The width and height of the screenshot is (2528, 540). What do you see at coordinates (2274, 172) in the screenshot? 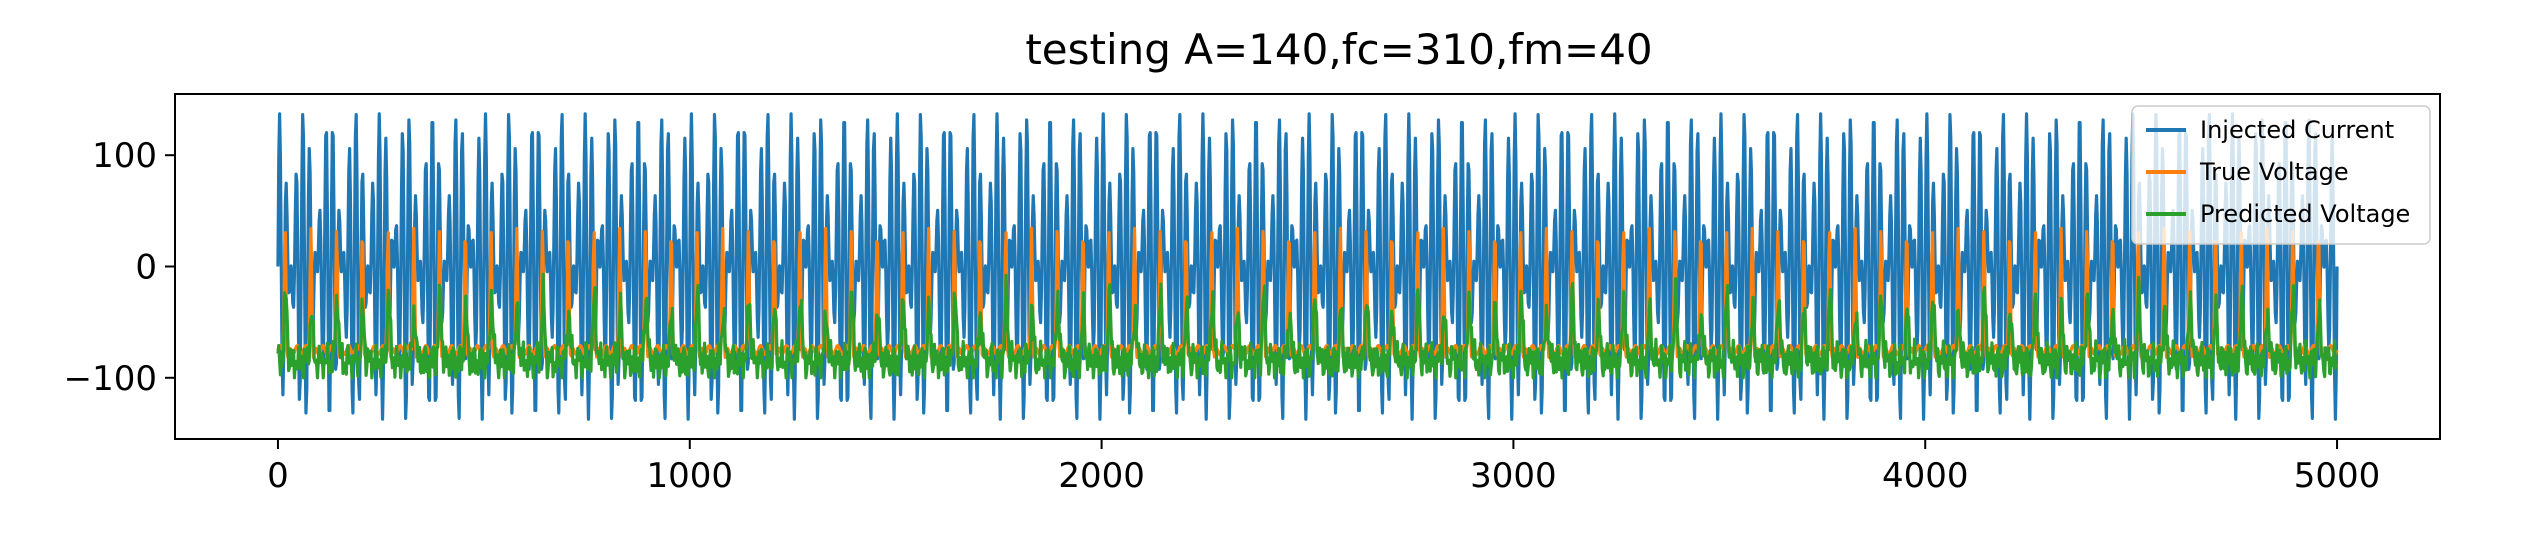
I see `legend-label-true-voltage: True Voltage` at bounding box center [2274, 172].